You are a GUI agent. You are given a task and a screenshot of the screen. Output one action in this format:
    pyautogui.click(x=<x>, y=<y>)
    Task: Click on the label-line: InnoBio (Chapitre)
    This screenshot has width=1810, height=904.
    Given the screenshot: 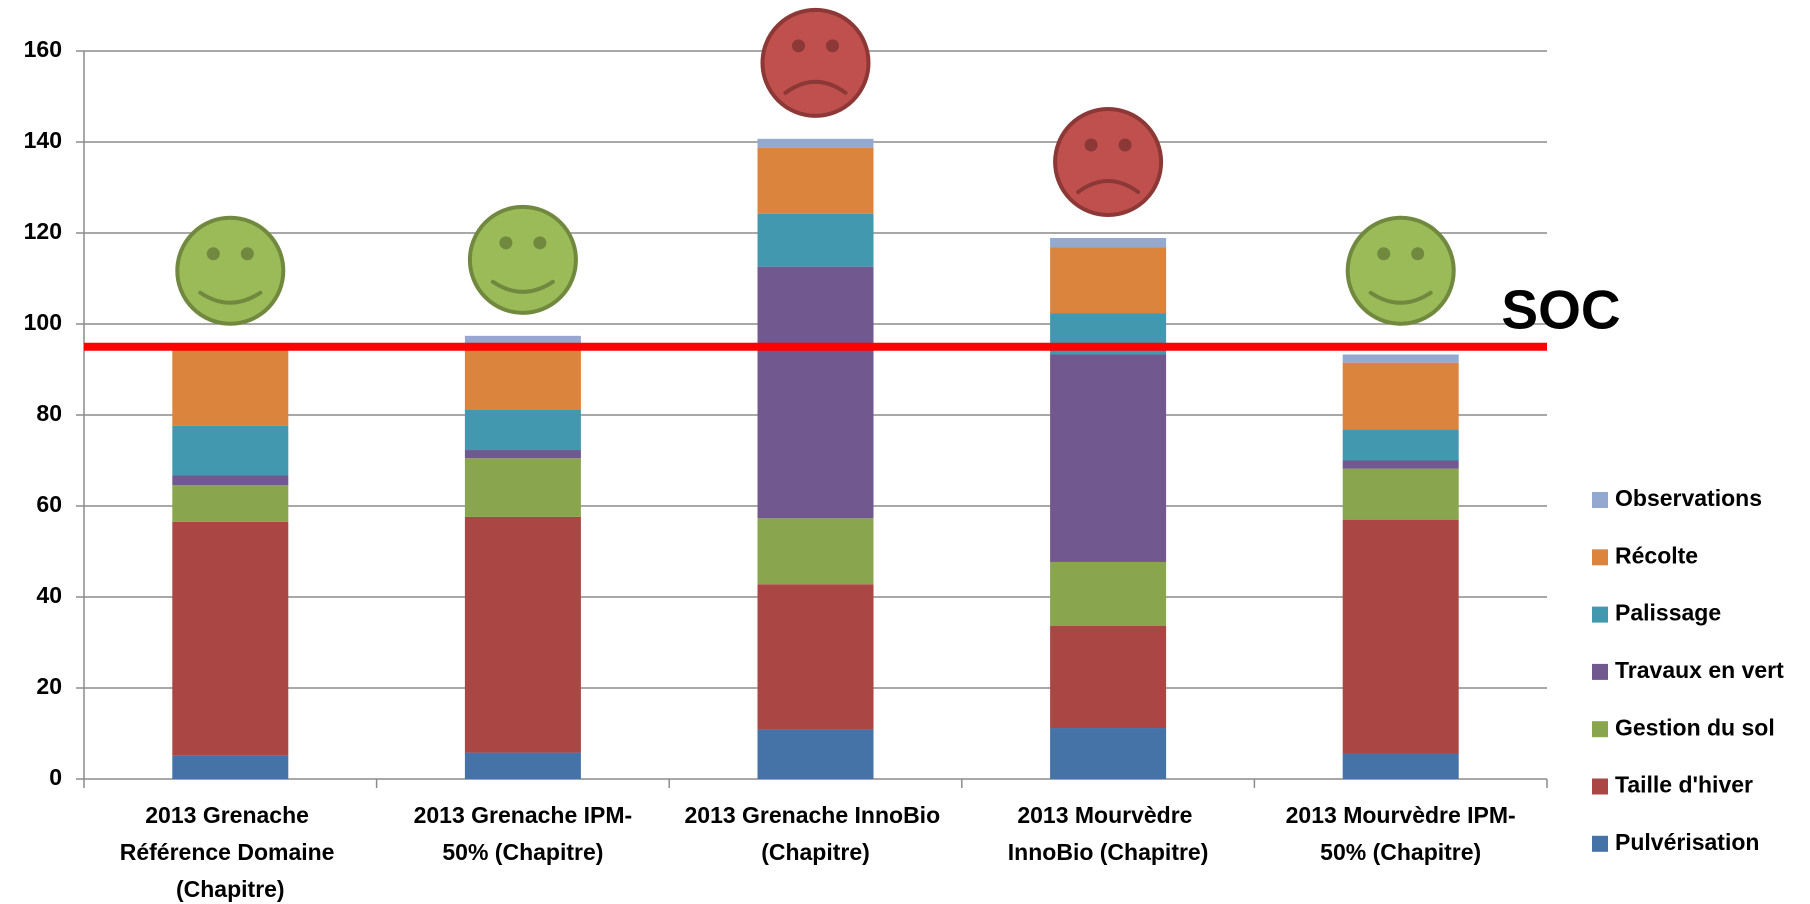 What is the action you would take?
    pyautogui.click(x=1108, y=852)
    